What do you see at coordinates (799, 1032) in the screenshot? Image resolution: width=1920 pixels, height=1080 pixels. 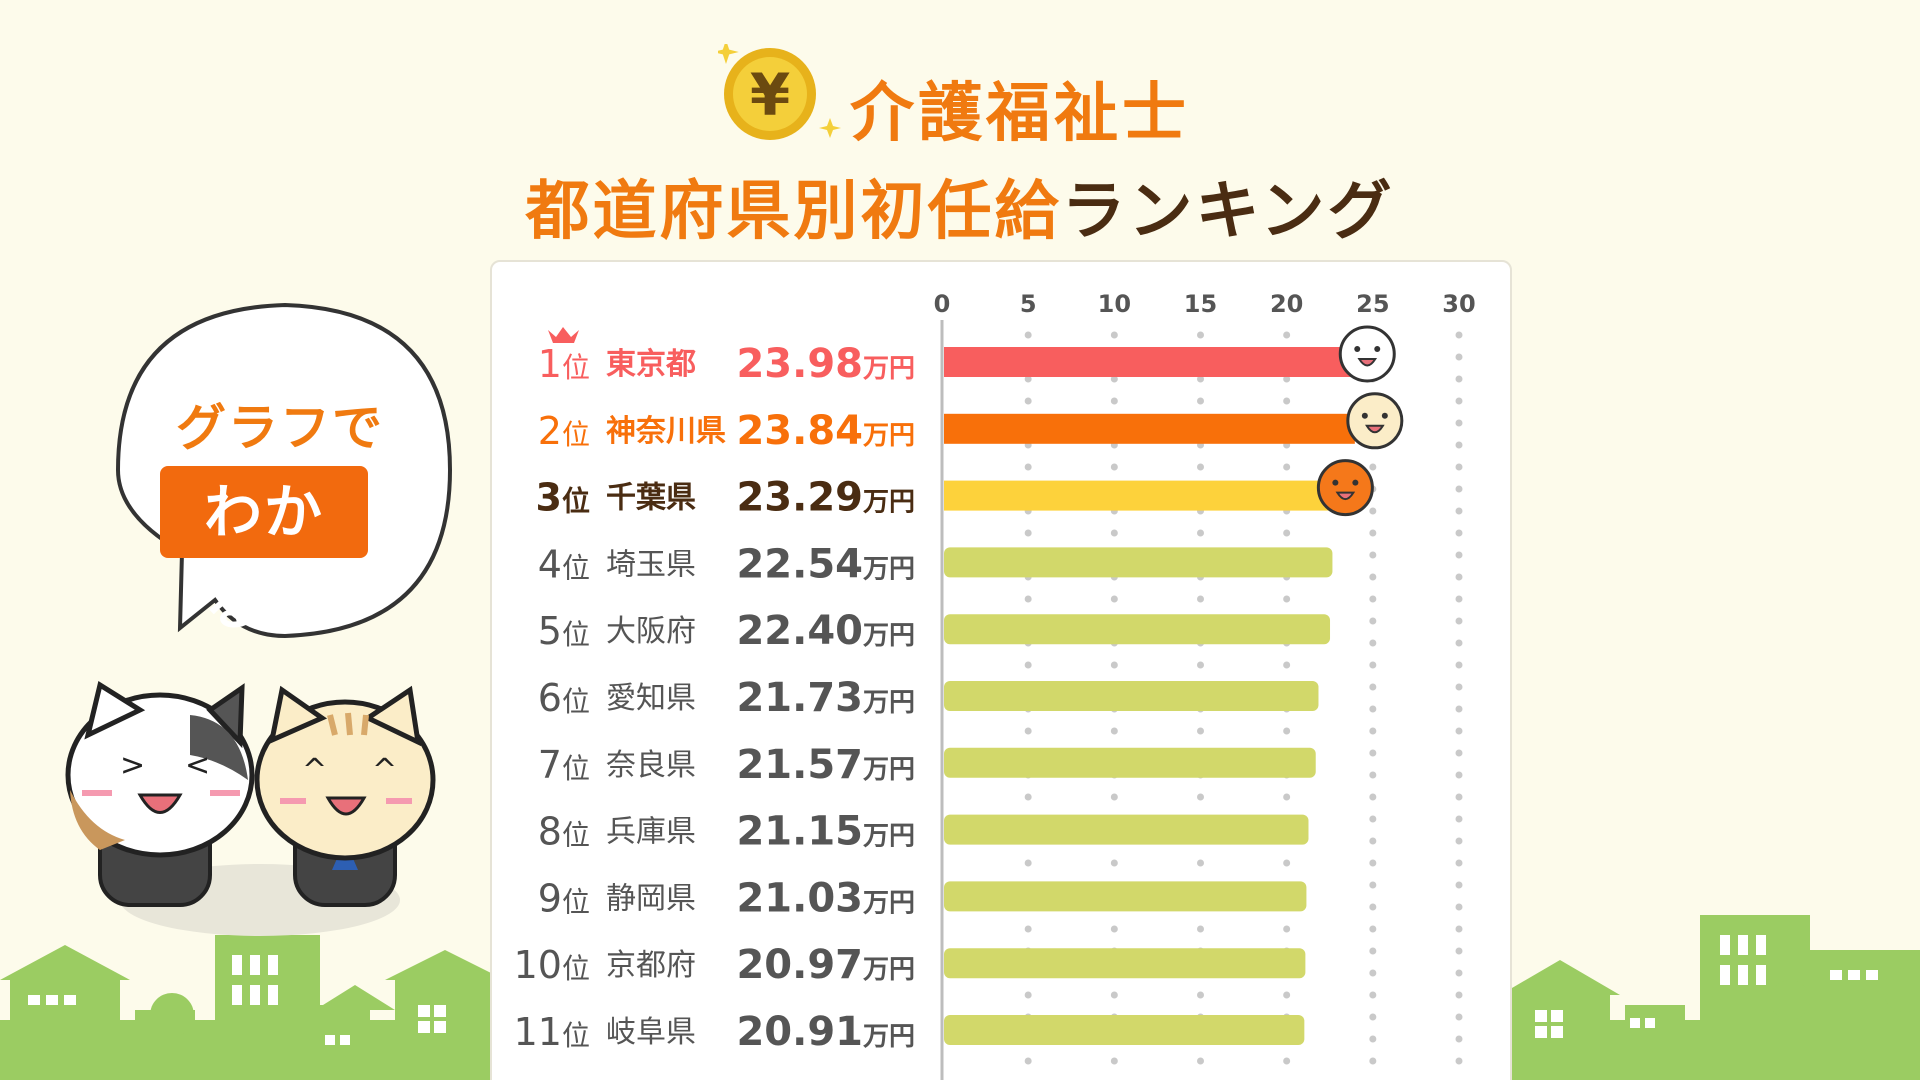 I see `value-number: 20.91` at bounding box center [799, 1032].